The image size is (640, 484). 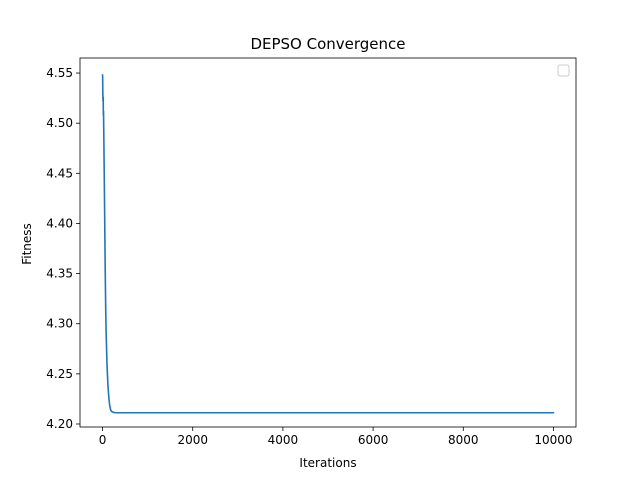 What do you see at coordinates (59, 123) in the screenshot?
I see `y-tick-label: 4.50` at bounding box center [59, 123].